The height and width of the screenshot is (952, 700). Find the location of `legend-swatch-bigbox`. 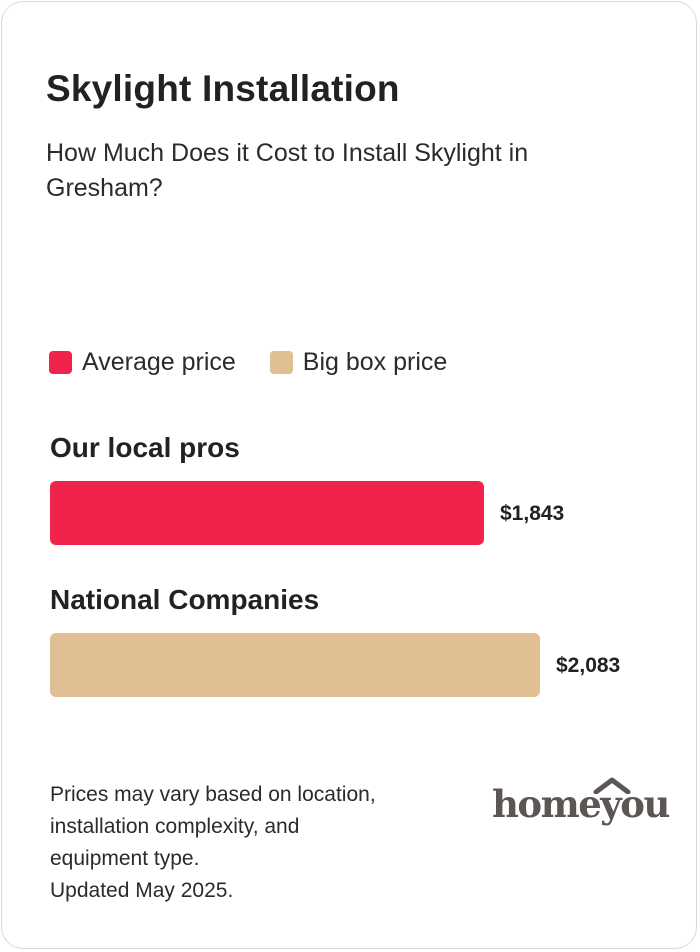

legend-swatch-bigbox is located at coordinates (281, 362).